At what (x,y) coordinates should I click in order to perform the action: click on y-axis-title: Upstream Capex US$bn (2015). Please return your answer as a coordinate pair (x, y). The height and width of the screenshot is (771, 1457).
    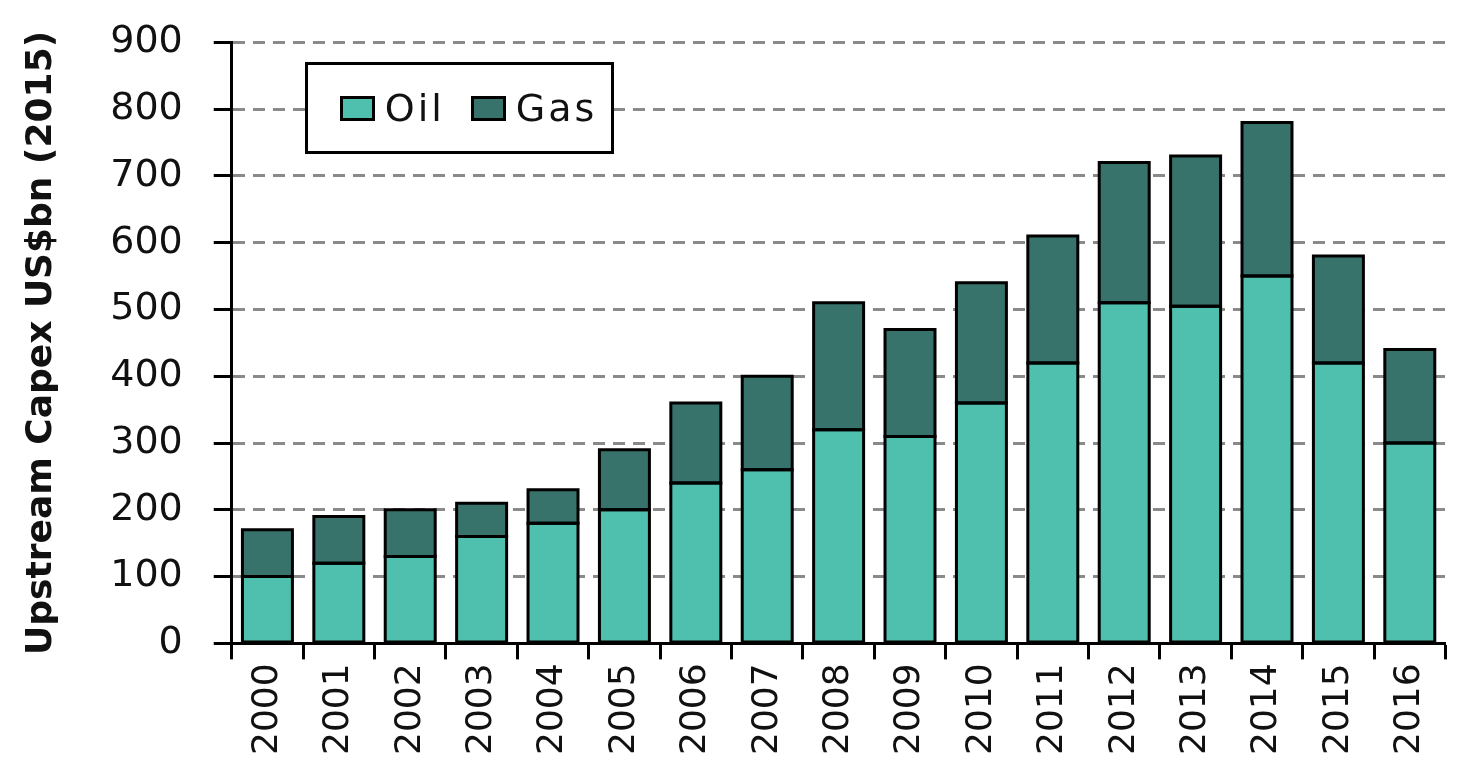
    Looking at the image, I should click on (38, 342).